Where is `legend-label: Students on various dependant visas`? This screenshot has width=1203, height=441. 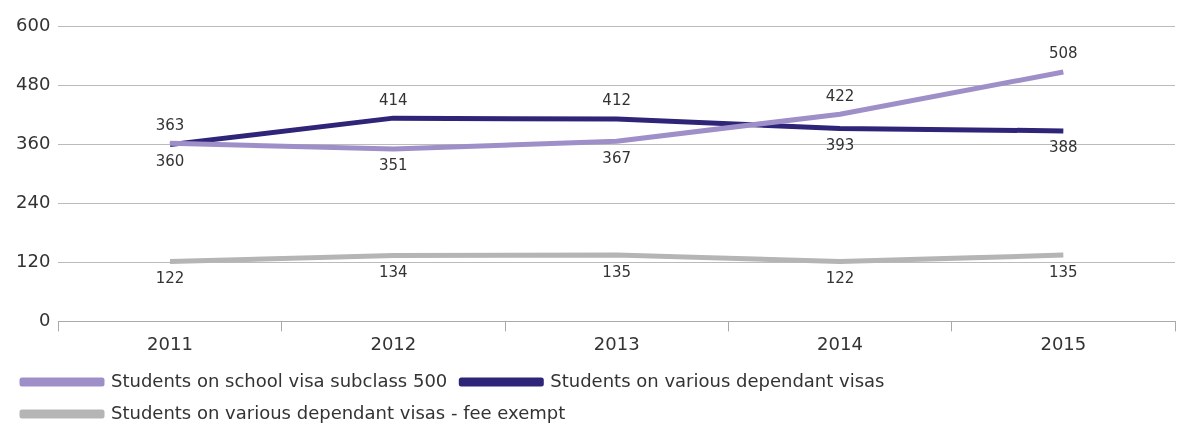 legend-label: Students on various dependant visas is located at coordinates (717, 380).